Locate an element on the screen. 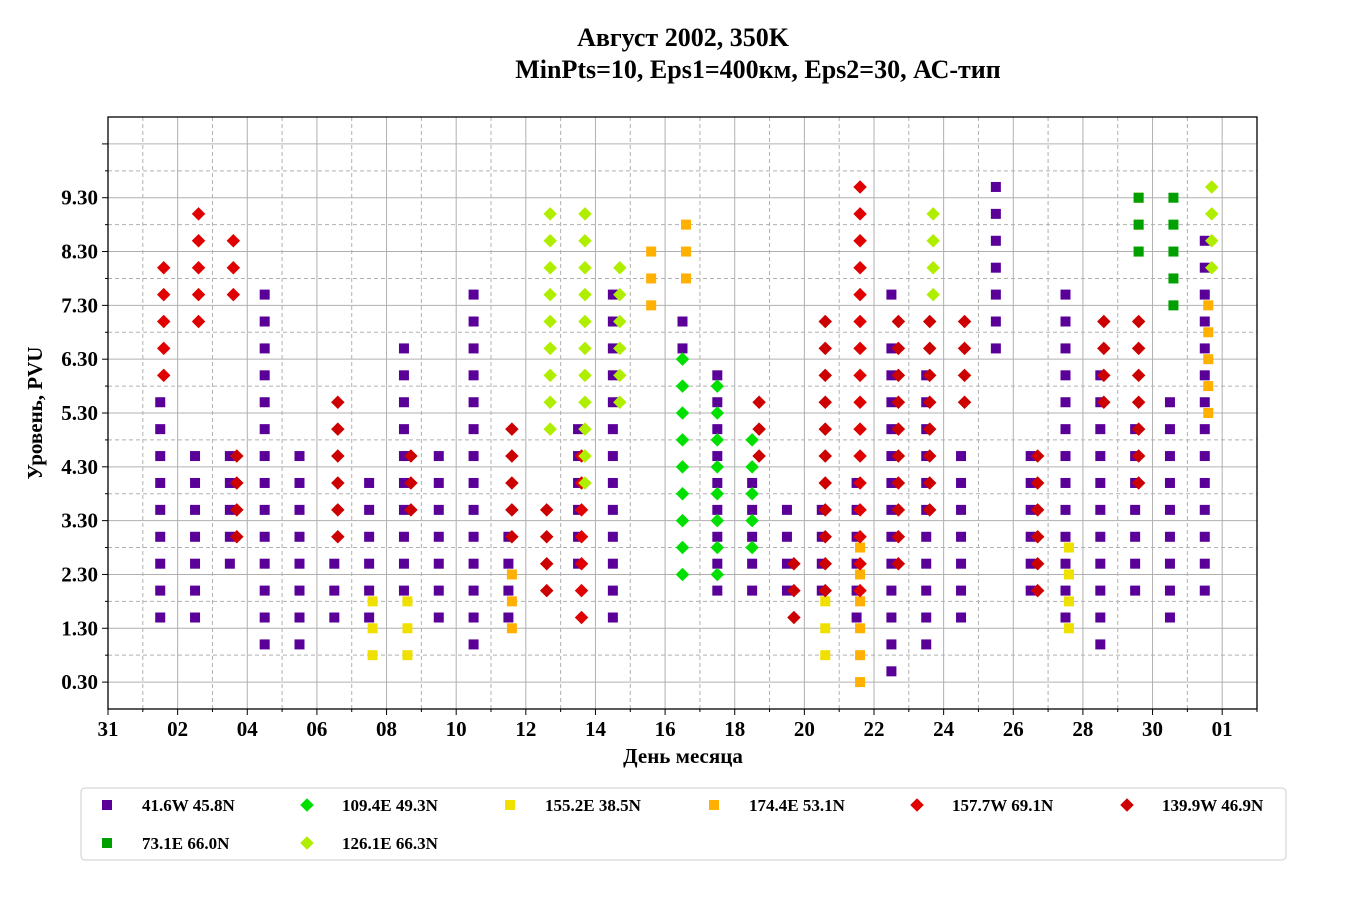 This screenshot has width=1360, height=900. x-tick-label: 10 is located at coordinates (456, 729).